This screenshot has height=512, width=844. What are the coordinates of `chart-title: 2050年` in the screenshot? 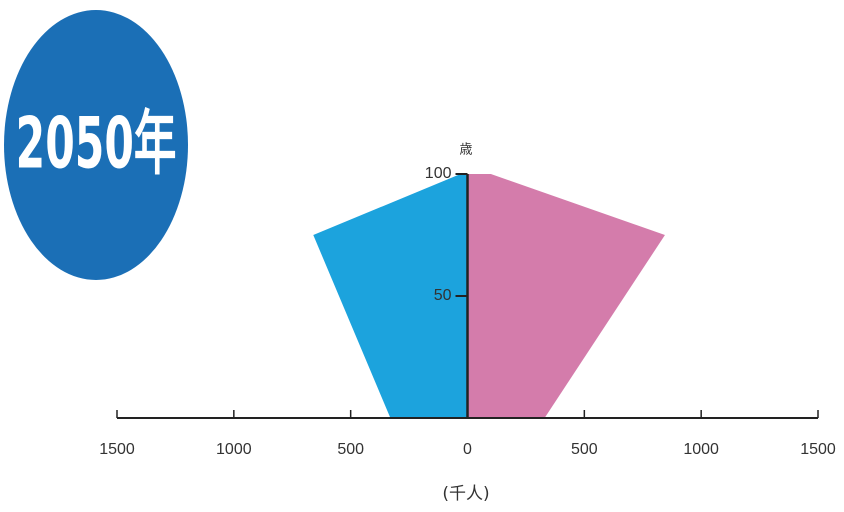 It's located at (96, 143).